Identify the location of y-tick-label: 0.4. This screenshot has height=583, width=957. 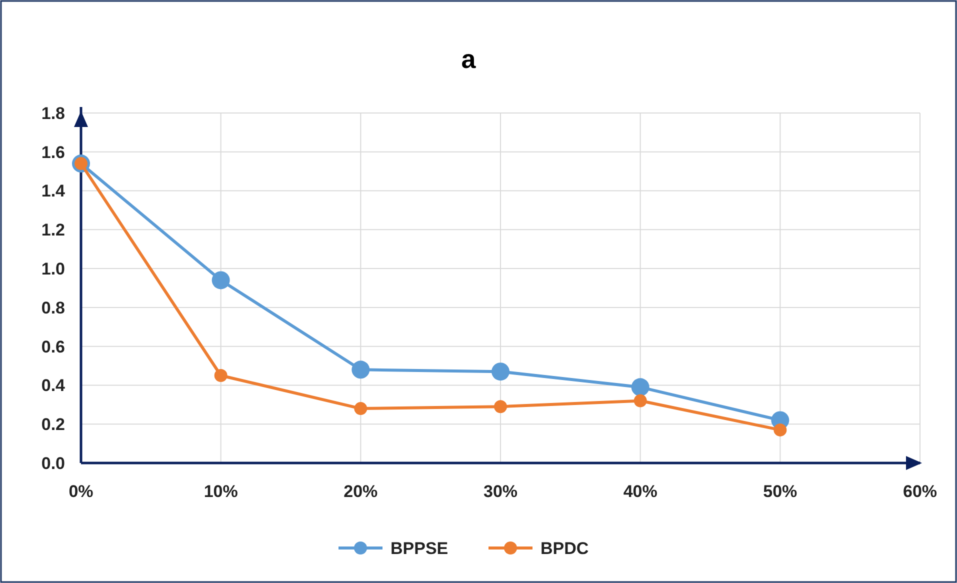
(53, 386).